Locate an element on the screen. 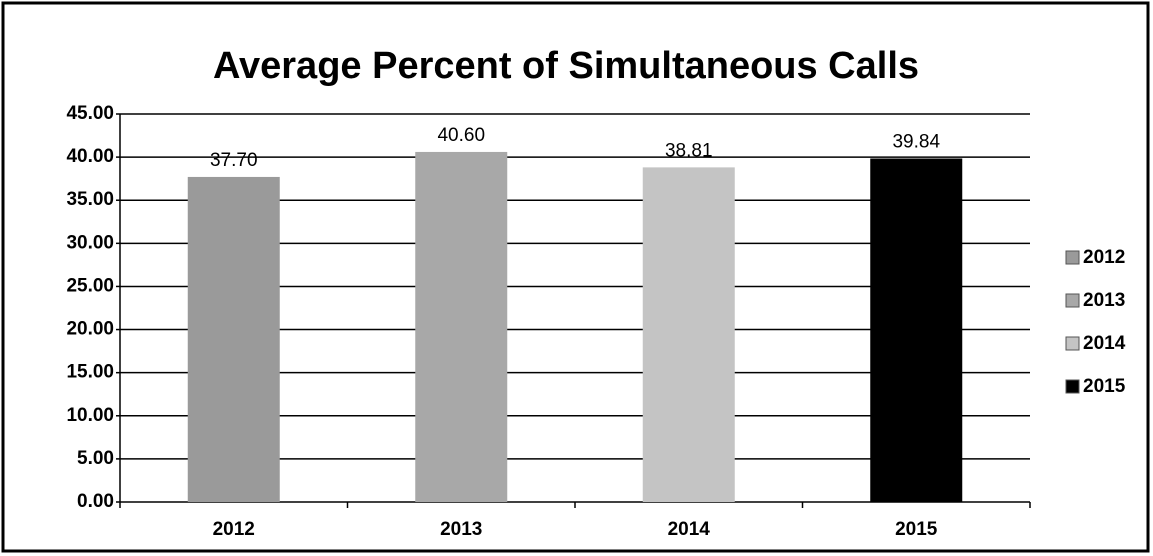 The image size is (1153, 556). y-tick-label: 20.00 is located at coordinates (90, 329).